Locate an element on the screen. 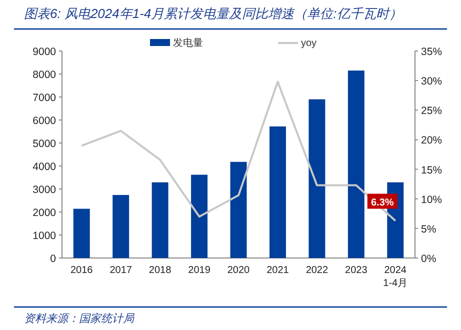 The image size is (461, 330). y2-tick-label: 15% is located at coordinates (431, 170).